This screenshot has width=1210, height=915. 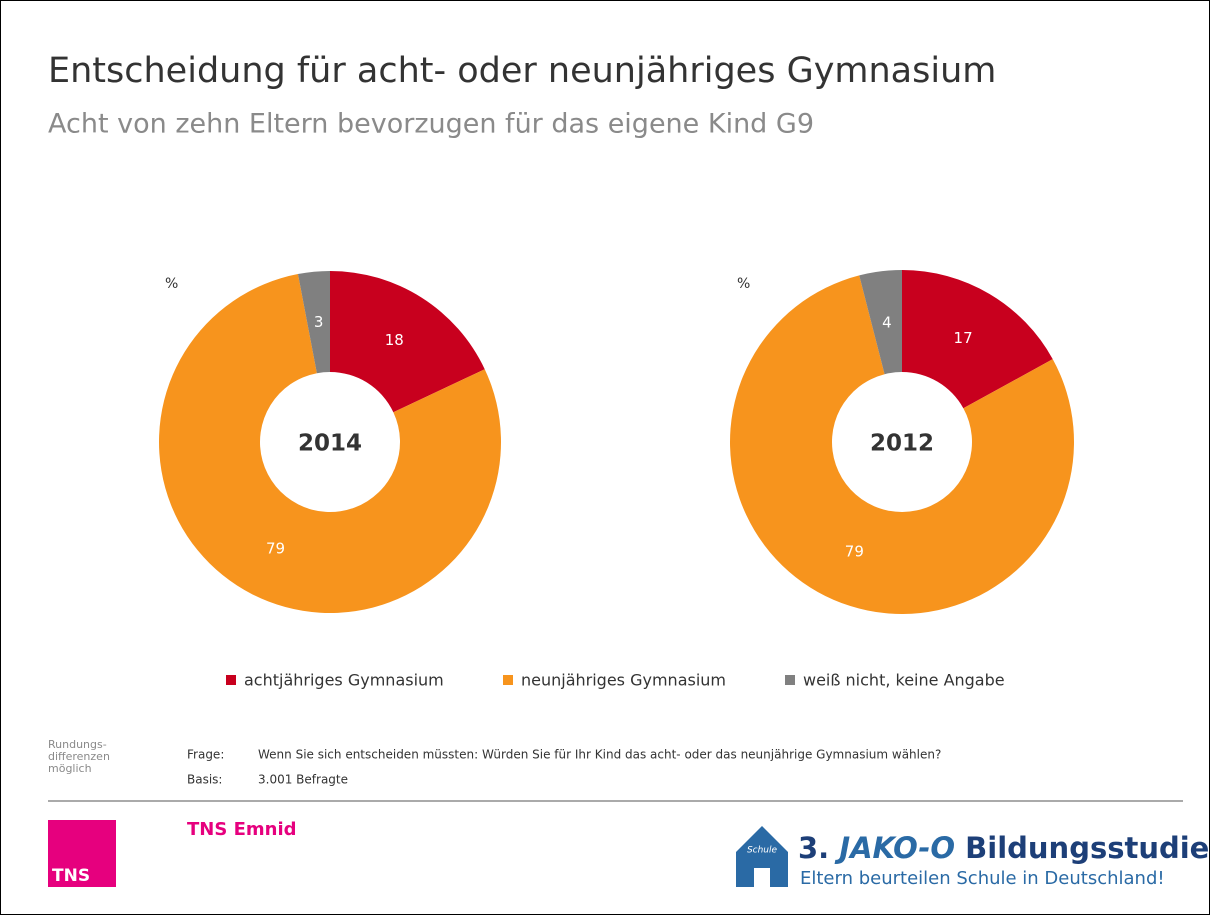 I want to click on logo-title: 3. JAKO-O Bildungsstudie, so click(x=1003, y=848).